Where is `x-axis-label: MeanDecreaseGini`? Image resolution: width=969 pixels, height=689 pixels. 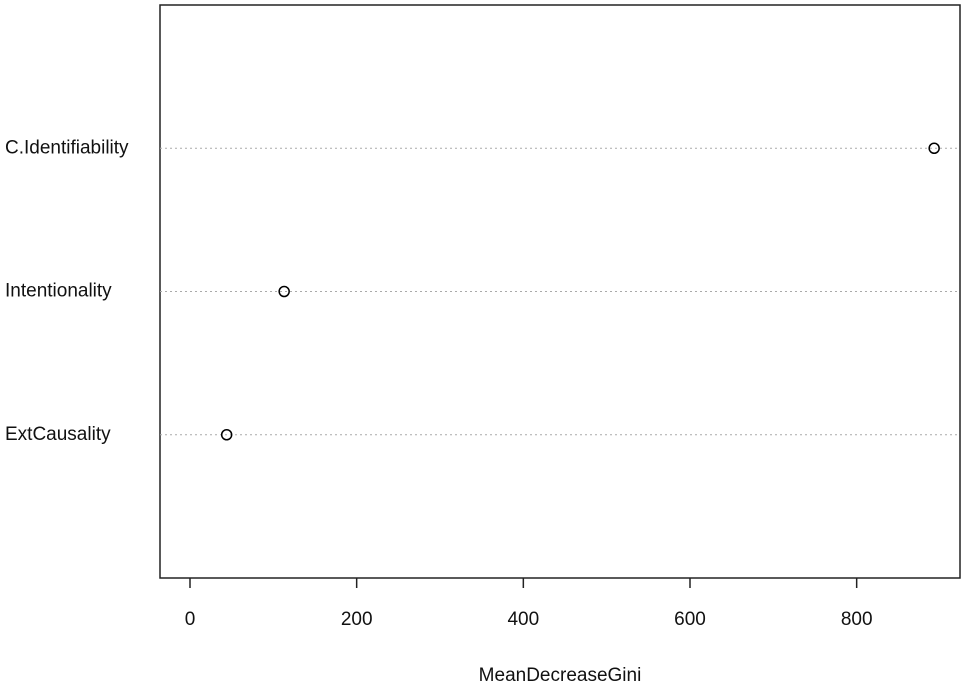
x-axis-label: MeanDecreaseGini is located at coordinates (560, 675).